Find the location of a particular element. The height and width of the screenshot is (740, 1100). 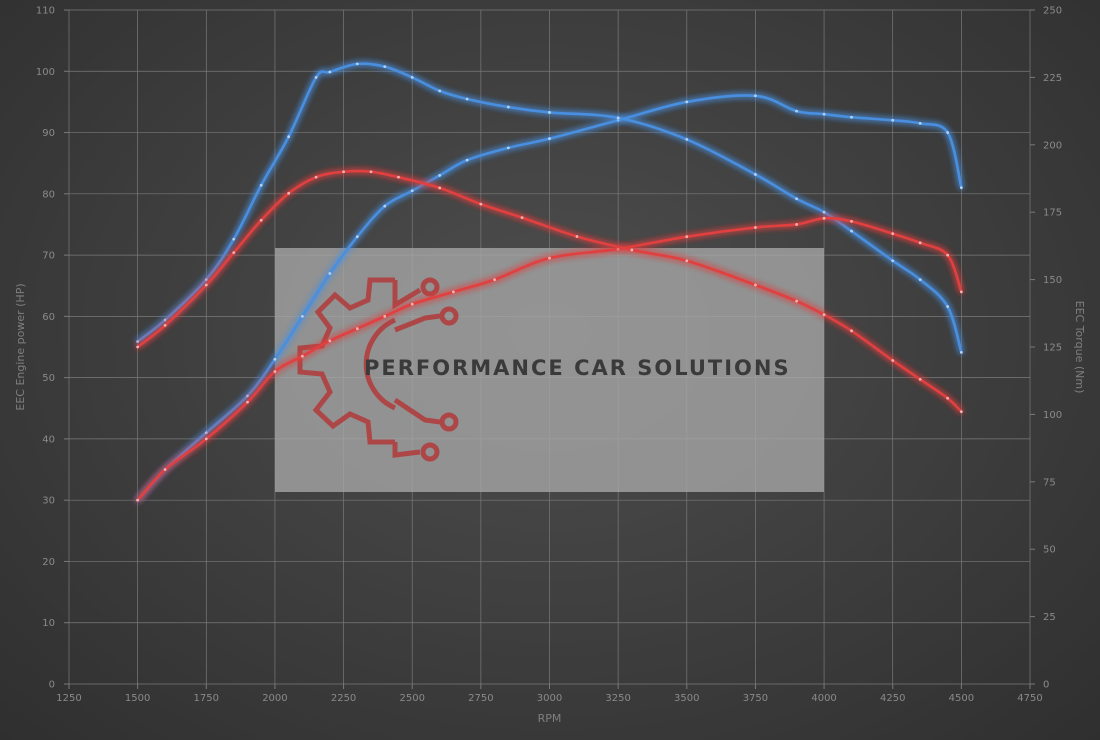

x-tick-label: 3250 is located at coordinates (617, 698).